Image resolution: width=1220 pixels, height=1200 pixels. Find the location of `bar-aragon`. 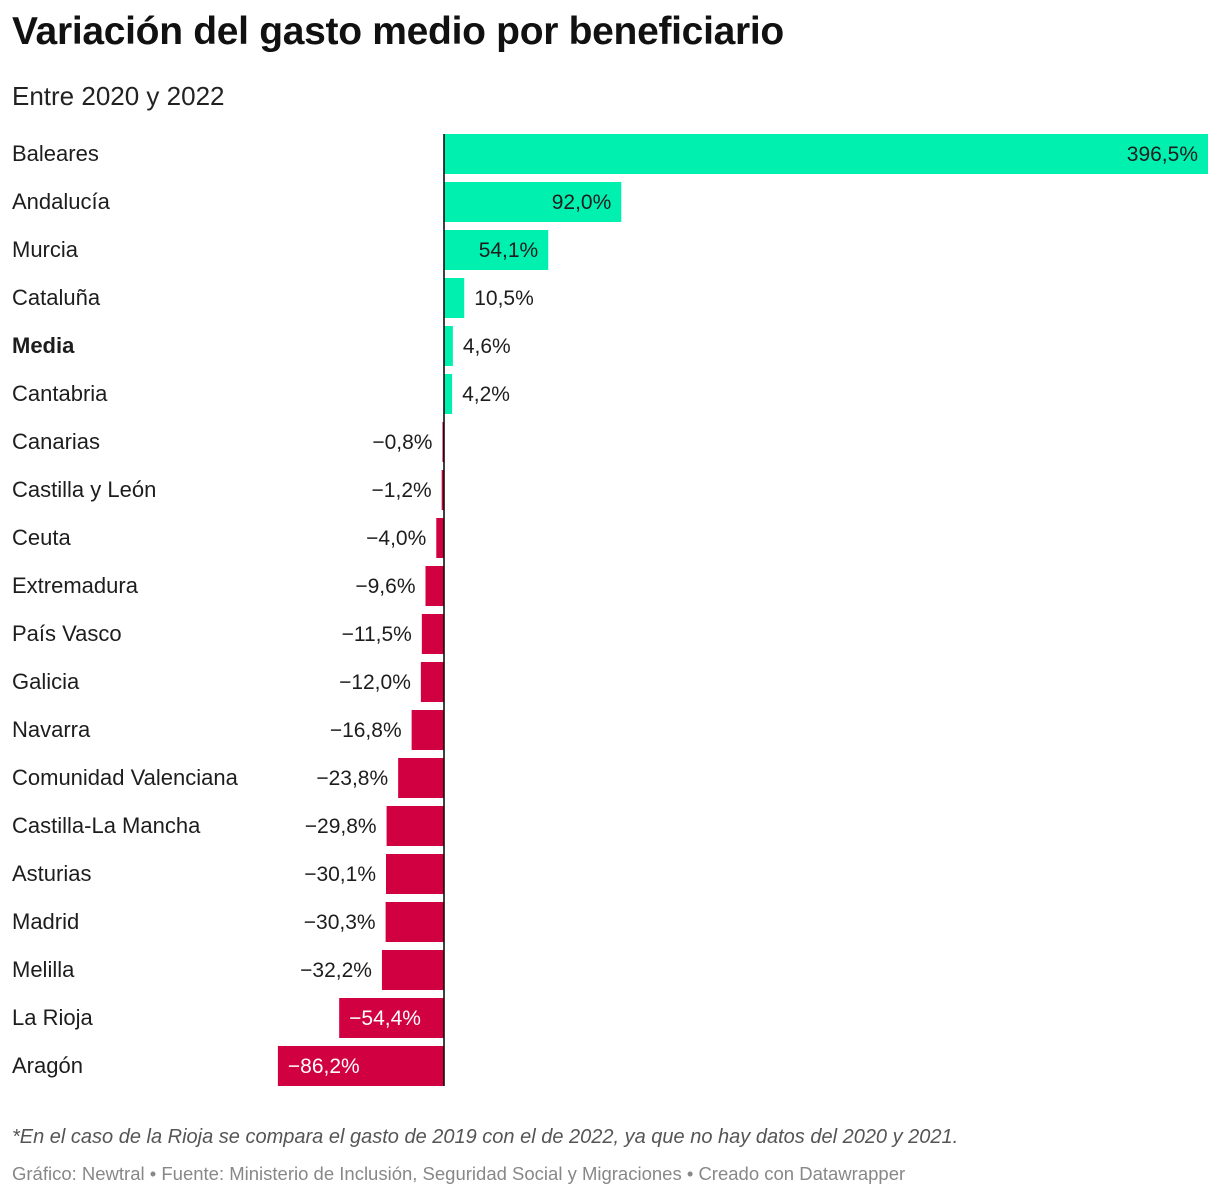

bar-aragon is located at coordinates (360, 1066).